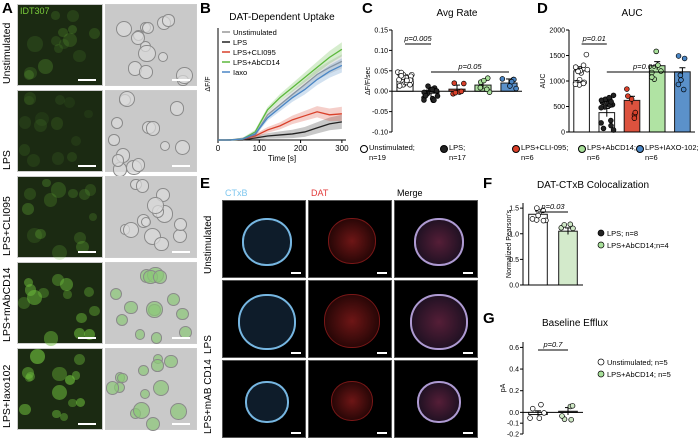  Describe the element at coordinates (260, 148) in the screenshot. I see `x-tick-label: 100` at that location.